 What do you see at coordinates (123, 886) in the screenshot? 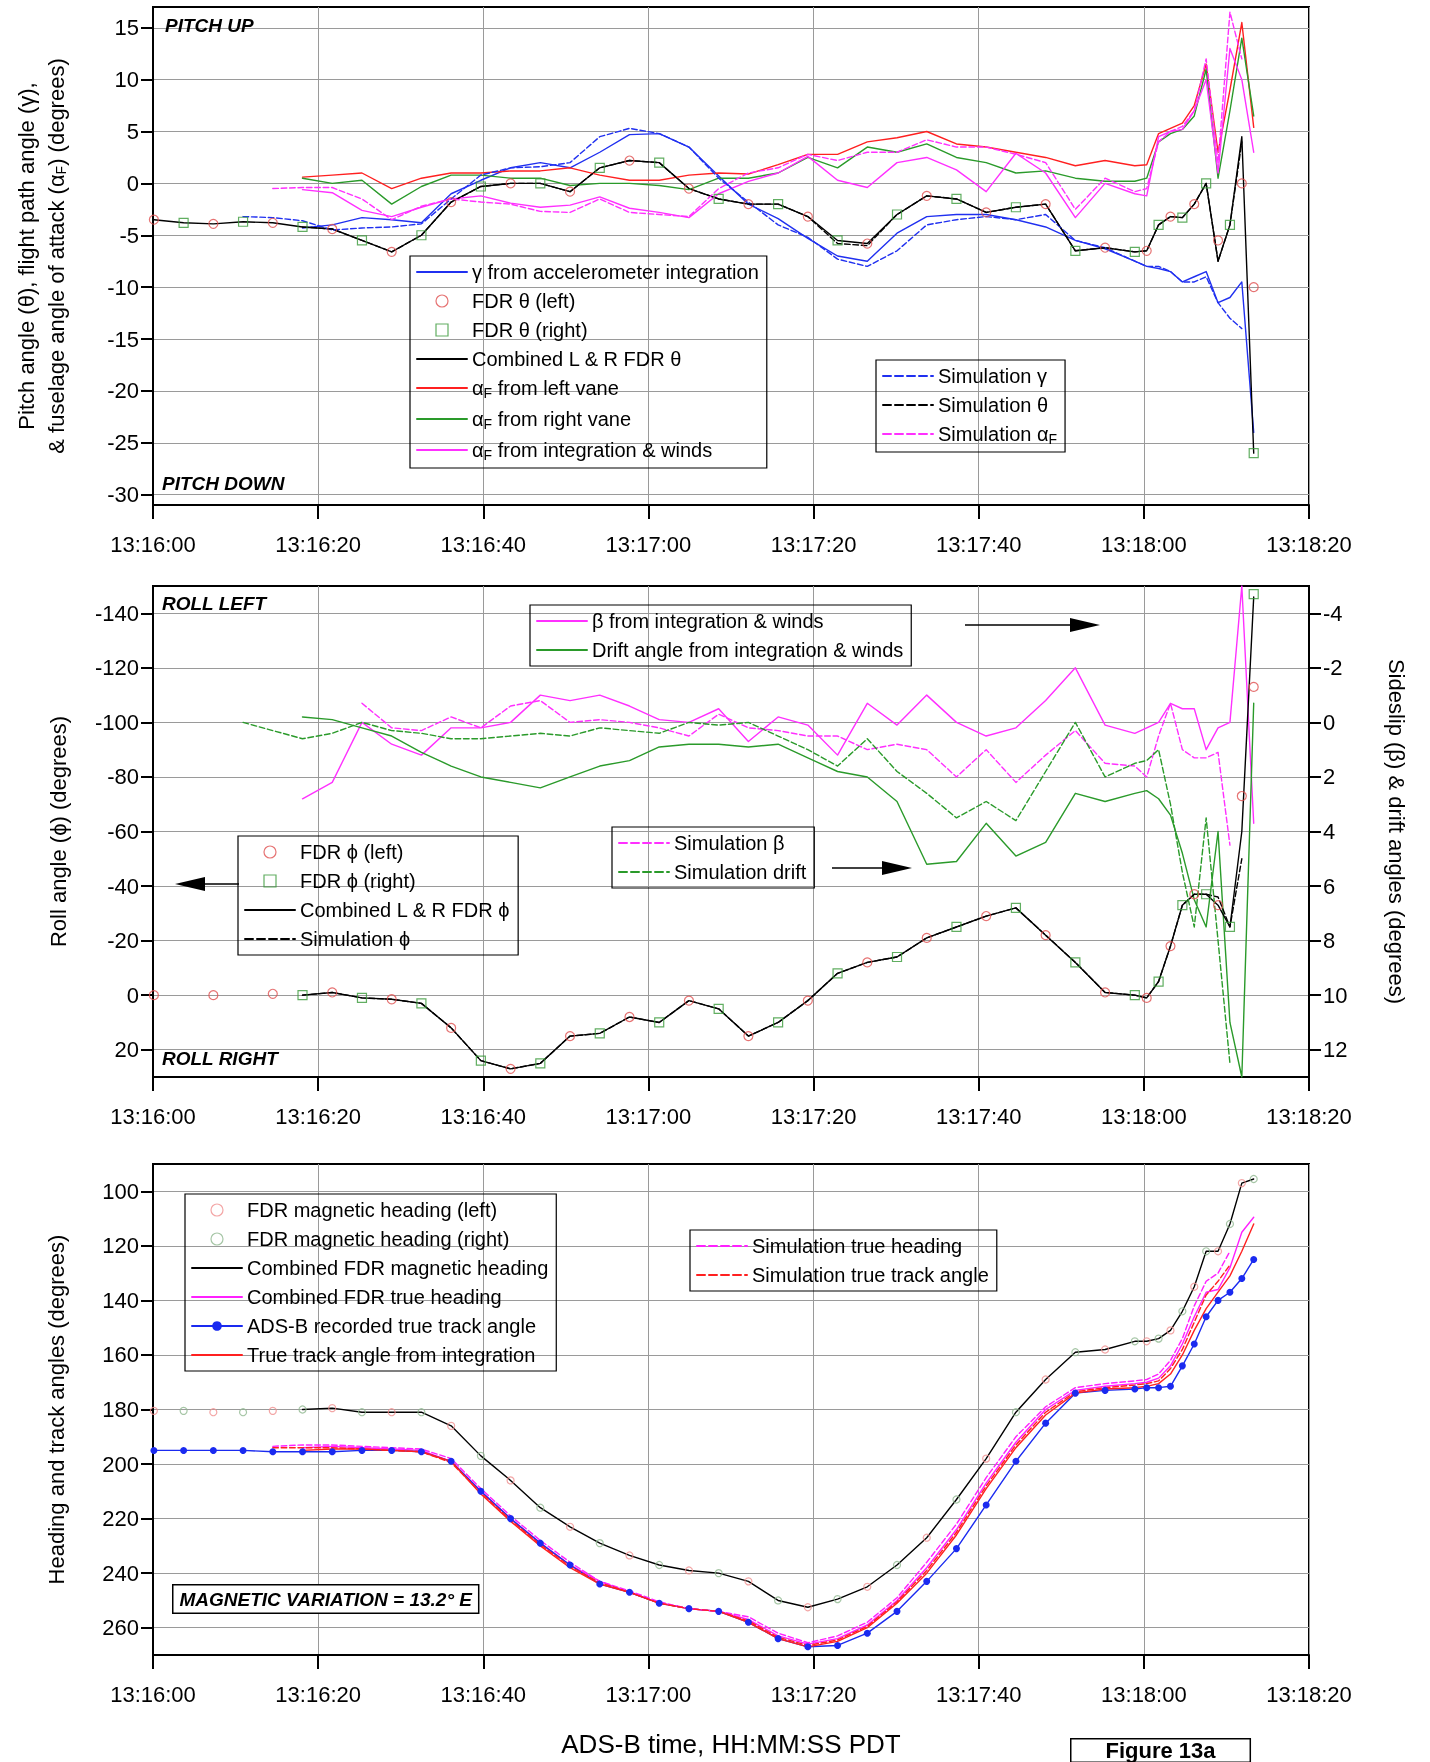
I see `y-tick-label: -40` at bounding box center [123, 886].